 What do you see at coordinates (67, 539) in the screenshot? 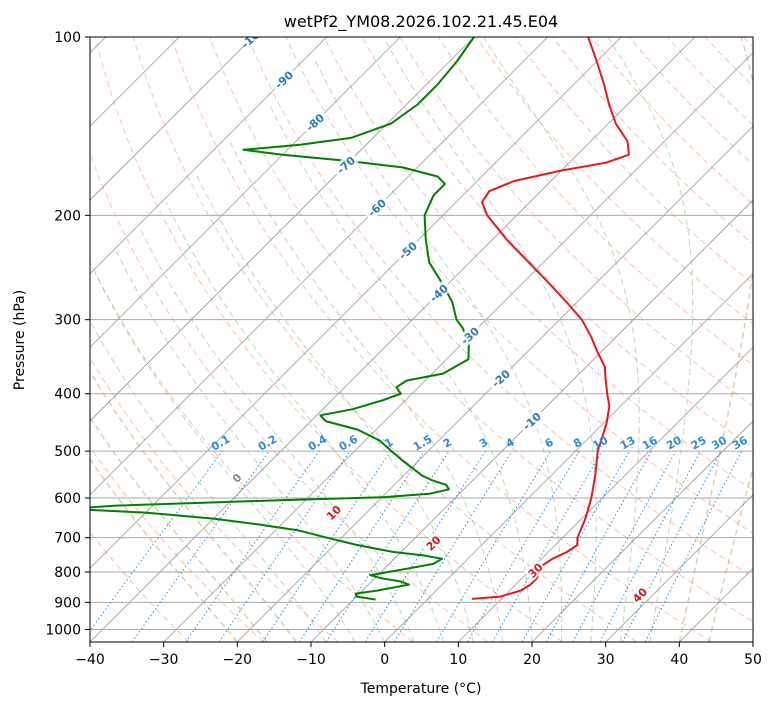
I see `y-tick-label: 700` at bounding box center [67, 539].